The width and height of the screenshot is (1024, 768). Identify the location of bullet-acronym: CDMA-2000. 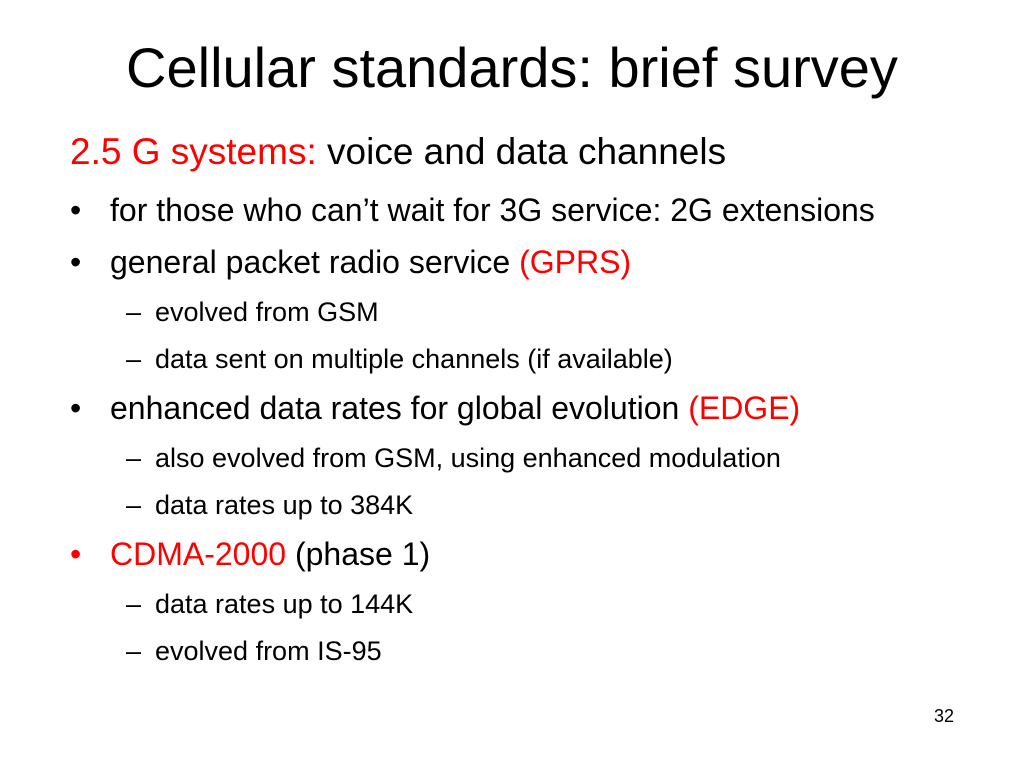
(198, 554).